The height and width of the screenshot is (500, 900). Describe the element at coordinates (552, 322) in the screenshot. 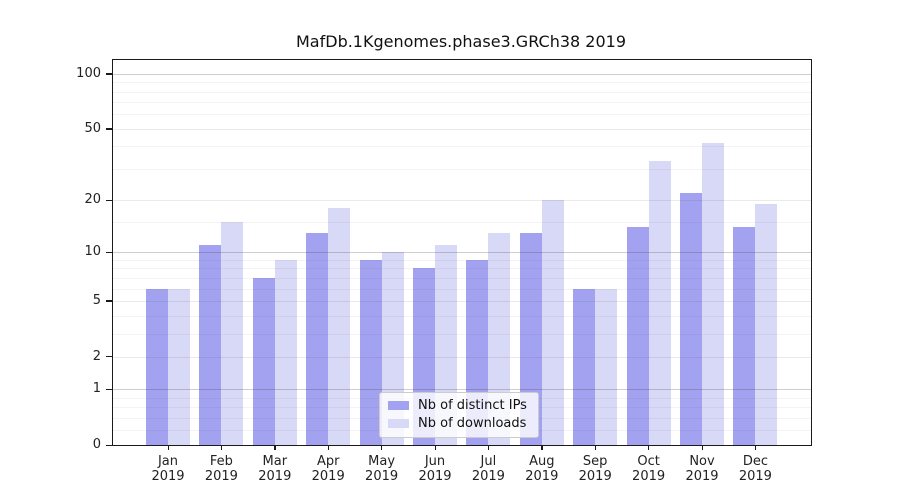

I see `bar-downloads-aug` at that location.